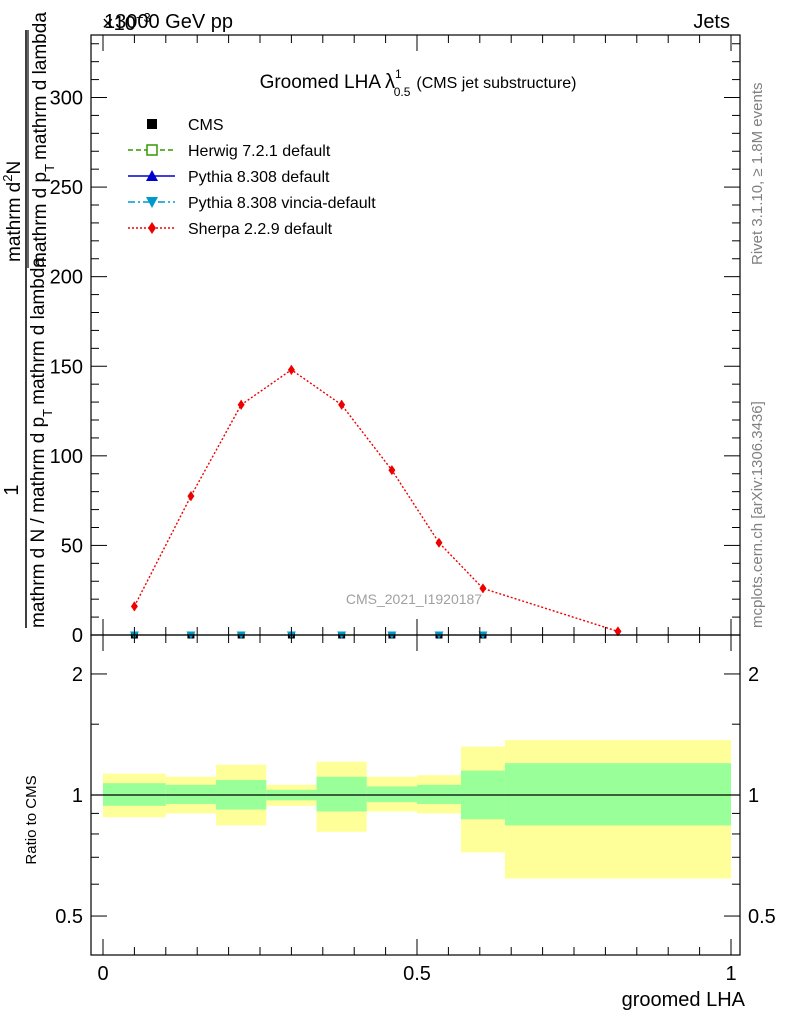 The height and width of the screenshot is (1024, 786). Describe the element at coordinates (66, 188) in the screenshot. I see `main-ytick-label: 250` at that location.